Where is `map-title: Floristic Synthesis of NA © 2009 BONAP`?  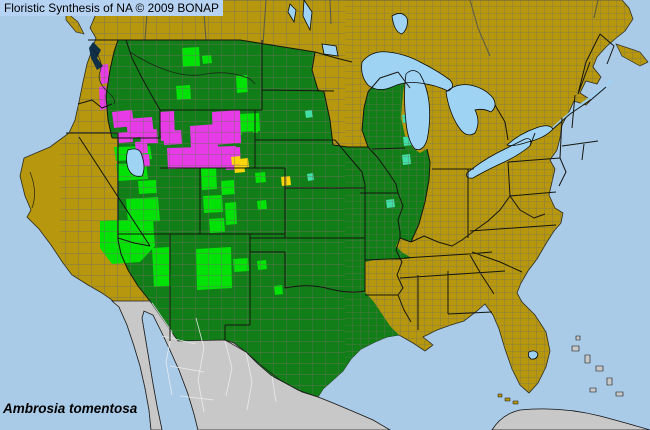
map-title: Floristic Synthesis of NA © 2009 BONAP is located at coordinates (111, 8).